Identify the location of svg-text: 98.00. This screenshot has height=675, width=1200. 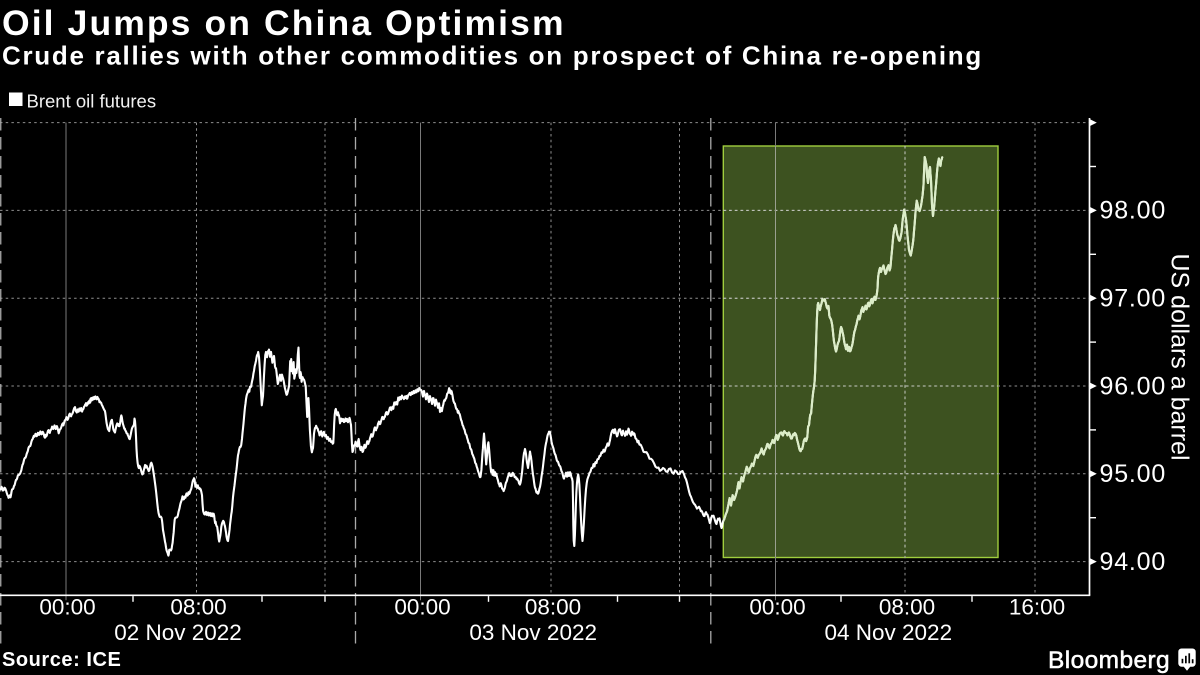
(1133, 211).